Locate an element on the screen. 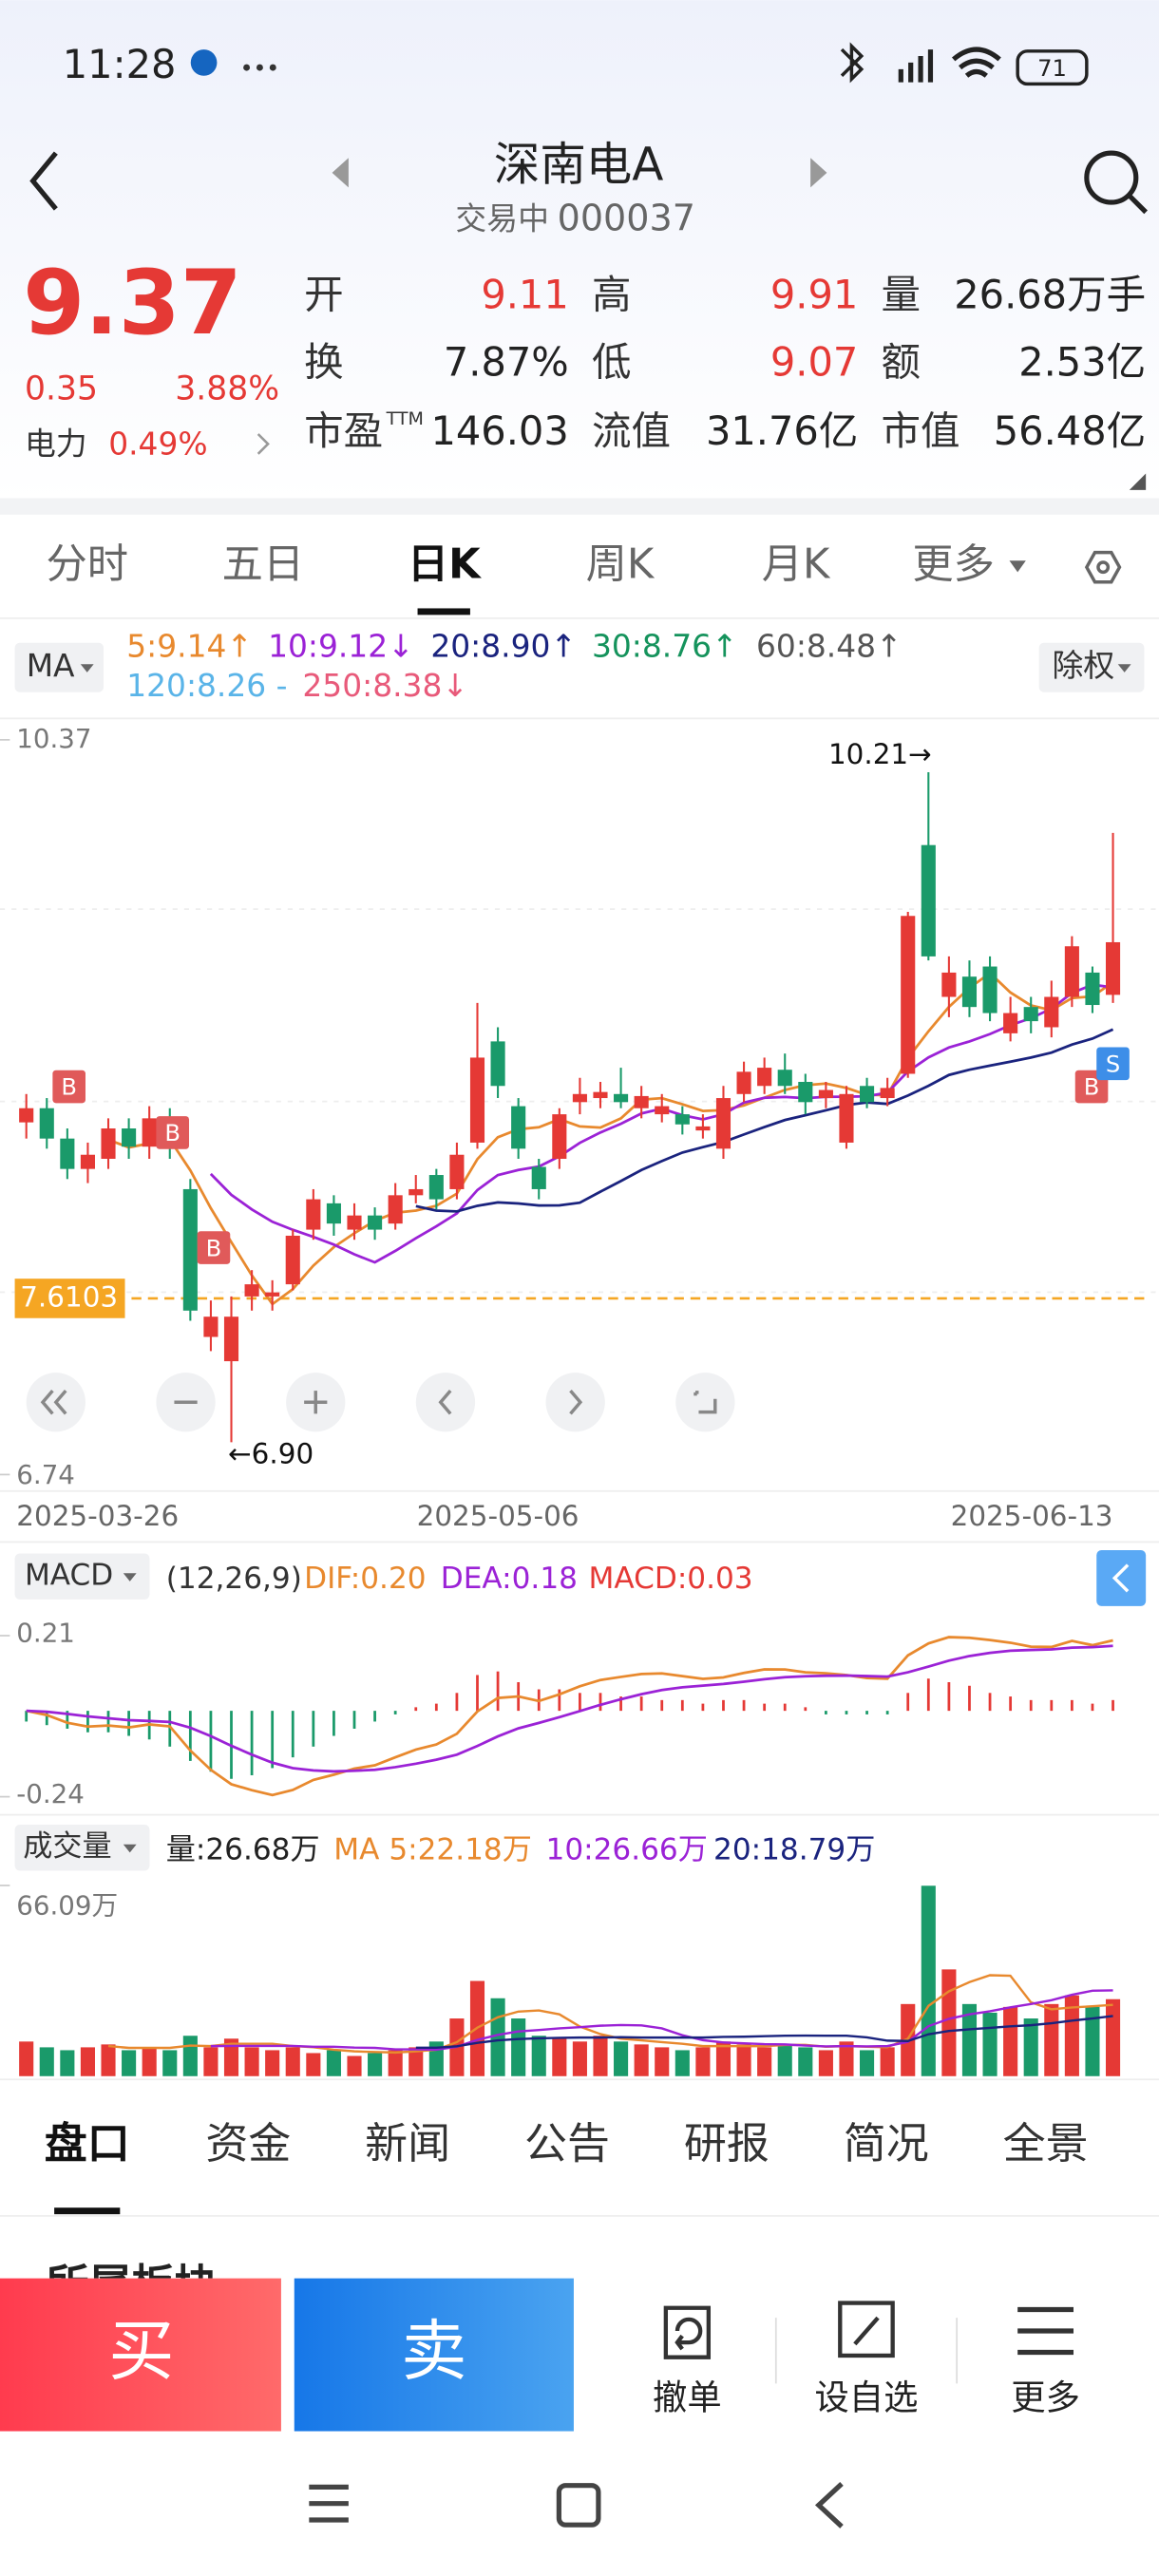 This screenshot has height=2576, width=1159. back-button is located at coordinates (43, 181).